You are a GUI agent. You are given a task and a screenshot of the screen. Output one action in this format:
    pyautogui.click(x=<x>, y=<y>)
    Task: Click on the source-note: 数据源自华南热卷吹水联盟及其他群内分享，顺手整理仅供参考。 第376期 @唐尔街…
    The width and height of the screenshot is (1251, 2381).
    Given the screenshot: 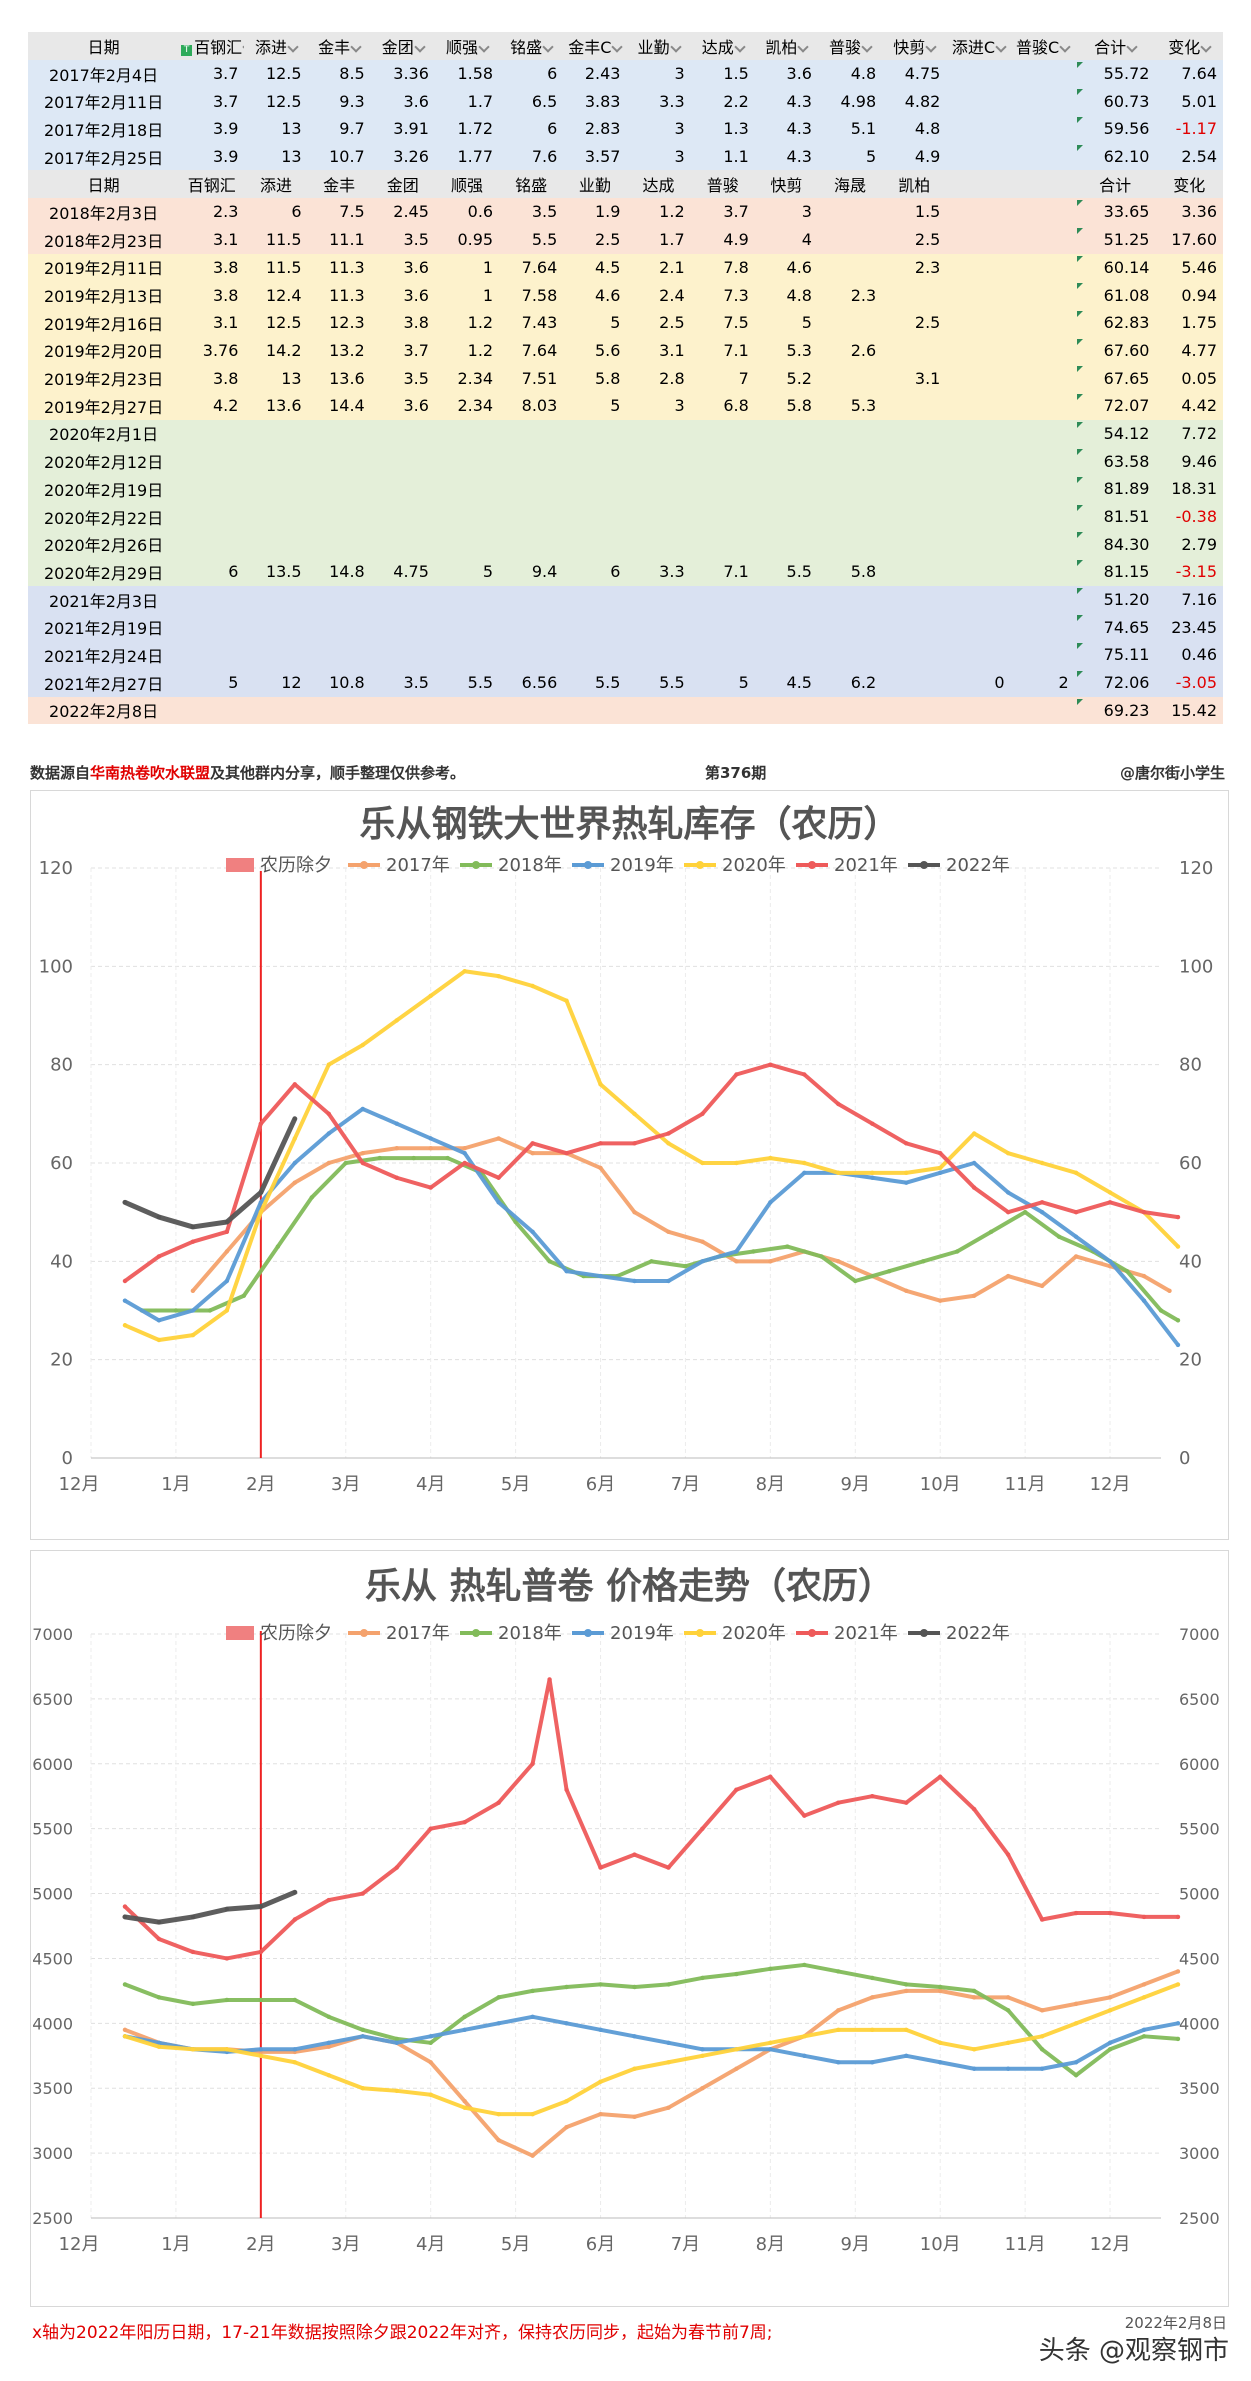 What is the action you would take?
    pyautogui.click(x=627, y=772)
    